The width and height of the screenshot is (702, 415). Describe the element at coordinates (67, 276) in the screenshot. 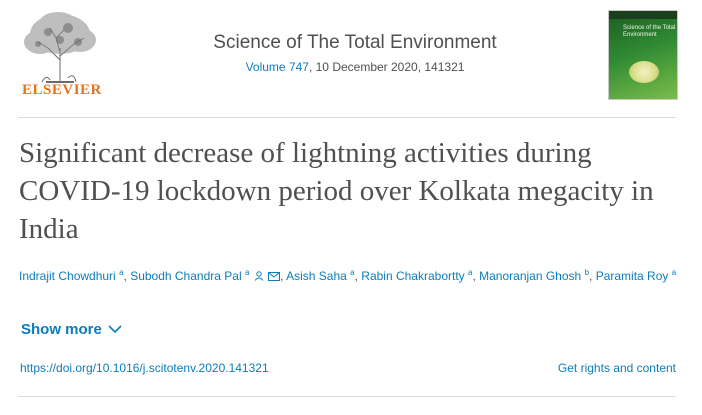

I see `author-link-1: Indrajit Chowdhuri` at that location.